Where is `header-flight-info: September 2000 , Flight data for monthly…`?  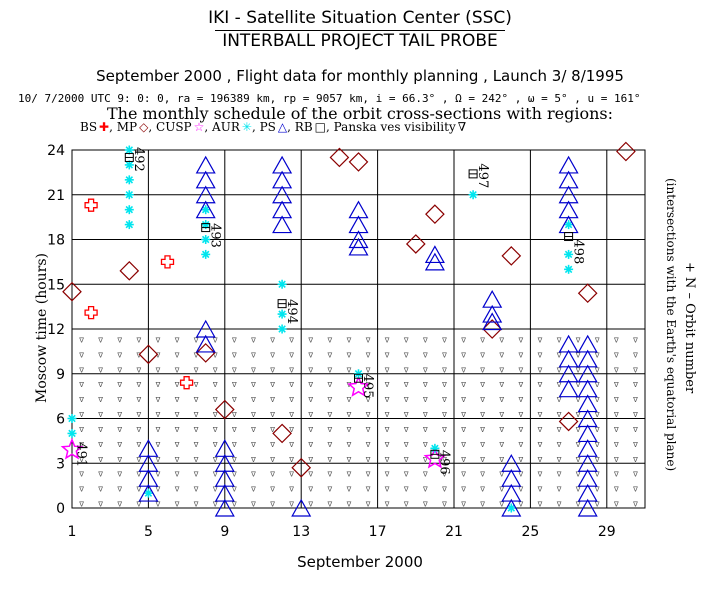
header-flight-info: September 2000 , Flight data for monthly… is located at coordinates (360, 76).